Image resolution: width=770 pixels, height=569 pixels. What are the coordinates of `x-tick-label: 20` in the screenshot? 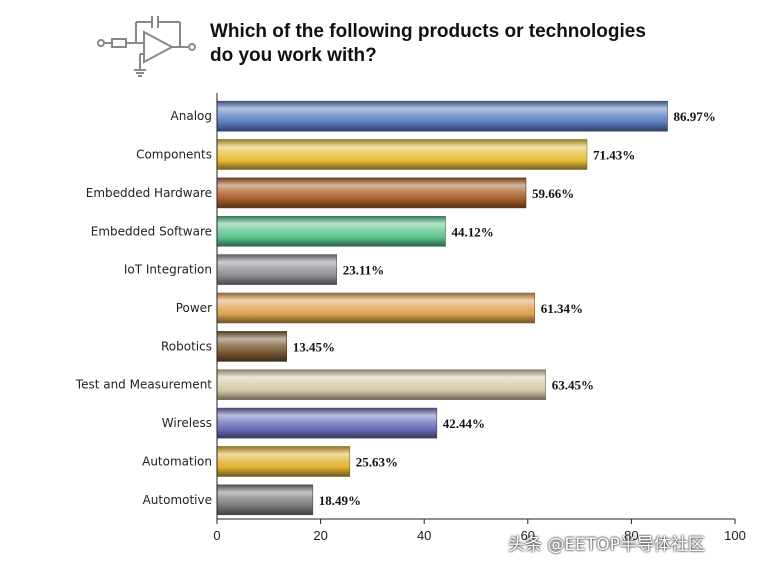 It's located at (320, 535).